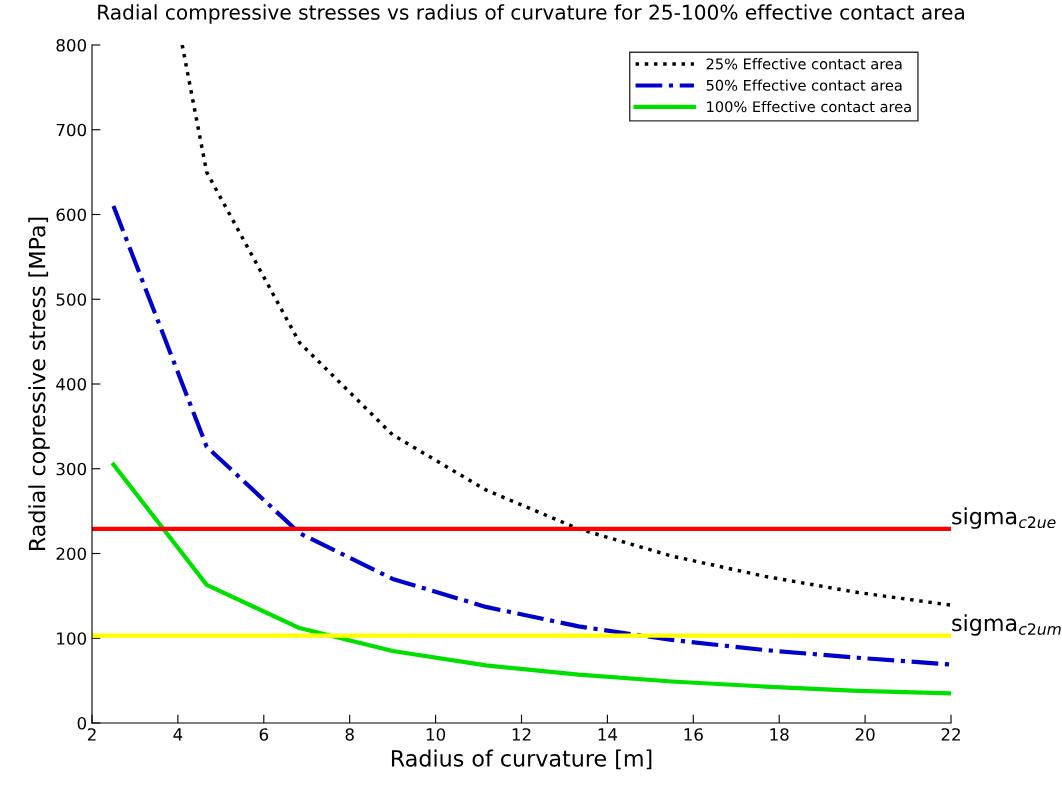 The width and height of the screenshot is (1062, 789). I want to click on x-tick-label: 16, so click(693, 734).